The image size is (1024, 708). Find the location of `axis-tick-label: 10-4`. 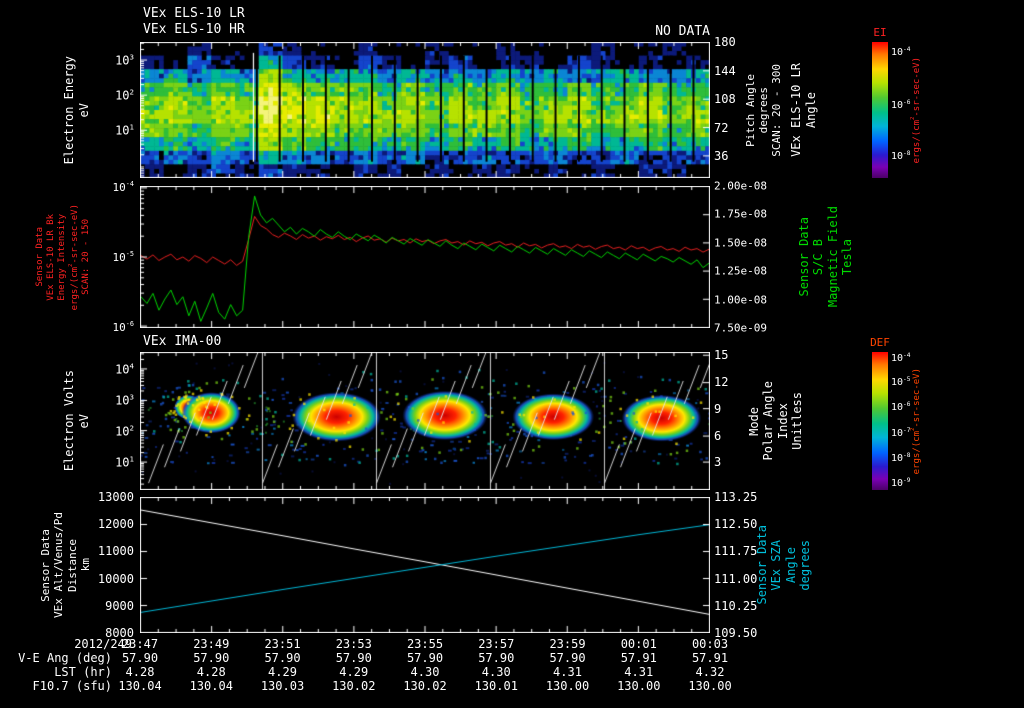

axis-tick-label: 10-4 is located at coordinates (123, 187).